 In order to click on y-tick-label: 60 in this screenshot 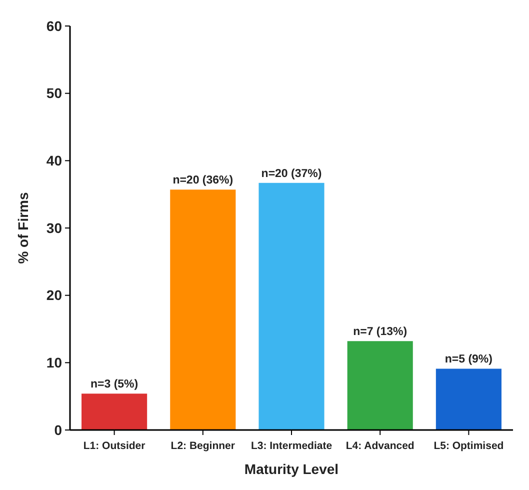, I will do `click(54, 26)`.